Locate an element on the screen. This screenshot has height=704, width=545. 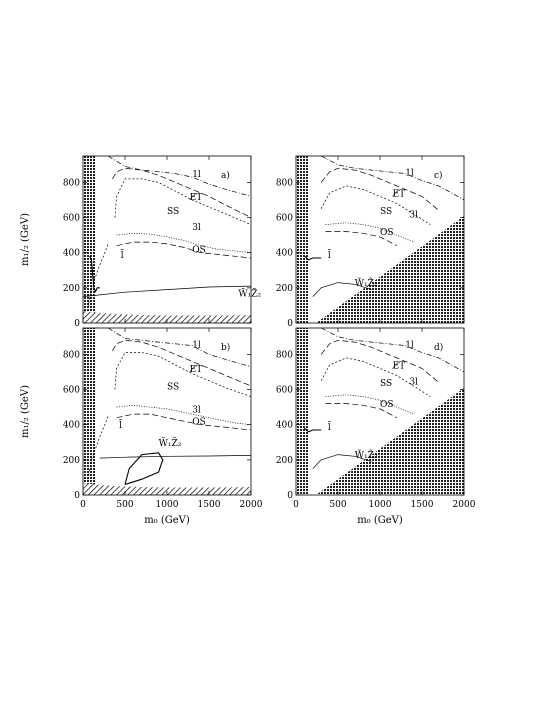
panel-label: c) is located at coordinates (438, 175).